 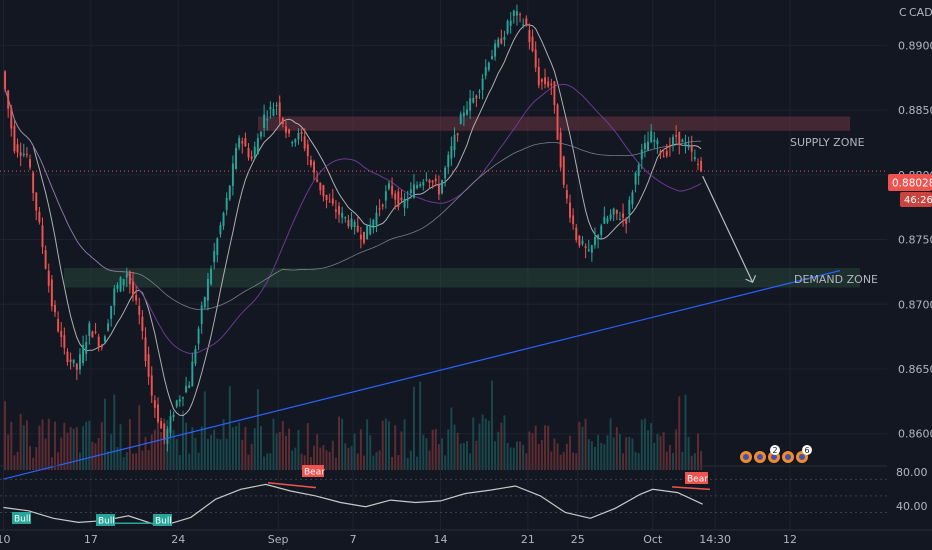 What do you see at coordinates (915, 434) in the screenshot?
I see `y-tick-label: 0.86000` at bounding box center [915, 434].